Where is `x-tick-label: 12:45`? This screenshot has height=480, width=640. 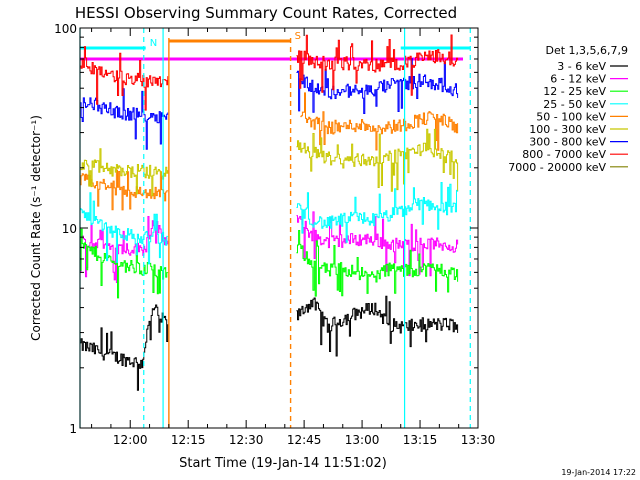 x-tick-label: 12:45 is located at coordinates (304, 440).